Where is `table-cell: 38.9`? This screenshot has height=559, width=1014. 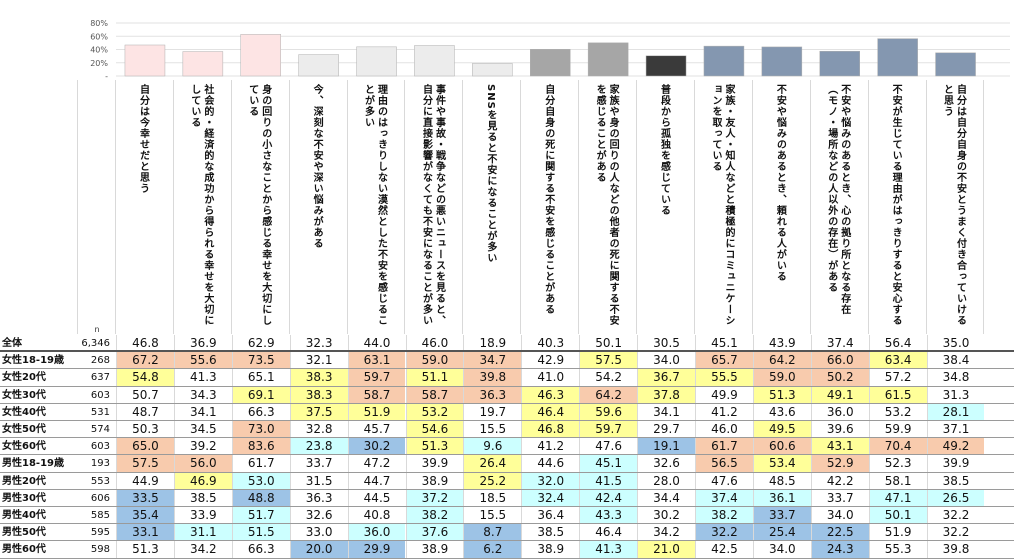
table-cell: 38.9 is located at coordinates (434, 549).